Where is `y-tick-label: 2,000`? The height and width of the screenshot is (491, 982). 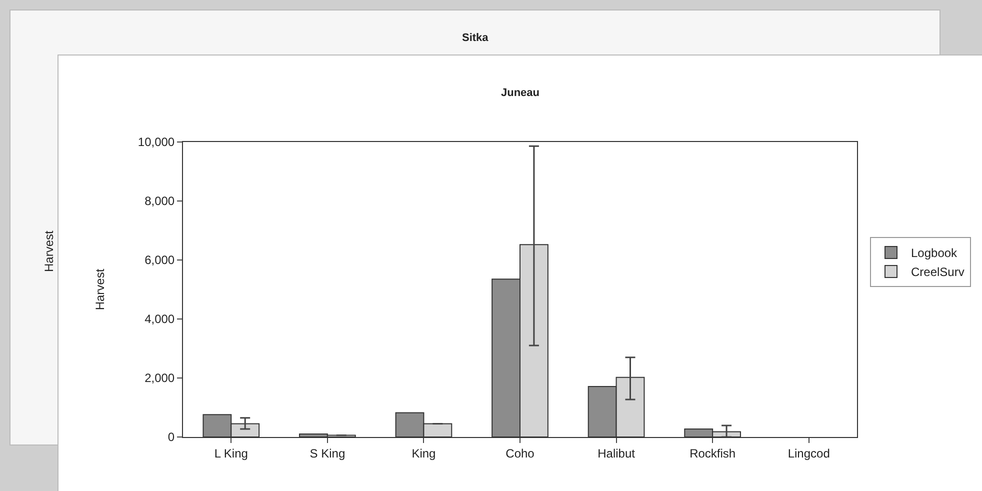 y-tick-label: 2,000 is located at coordinates (159, 378).